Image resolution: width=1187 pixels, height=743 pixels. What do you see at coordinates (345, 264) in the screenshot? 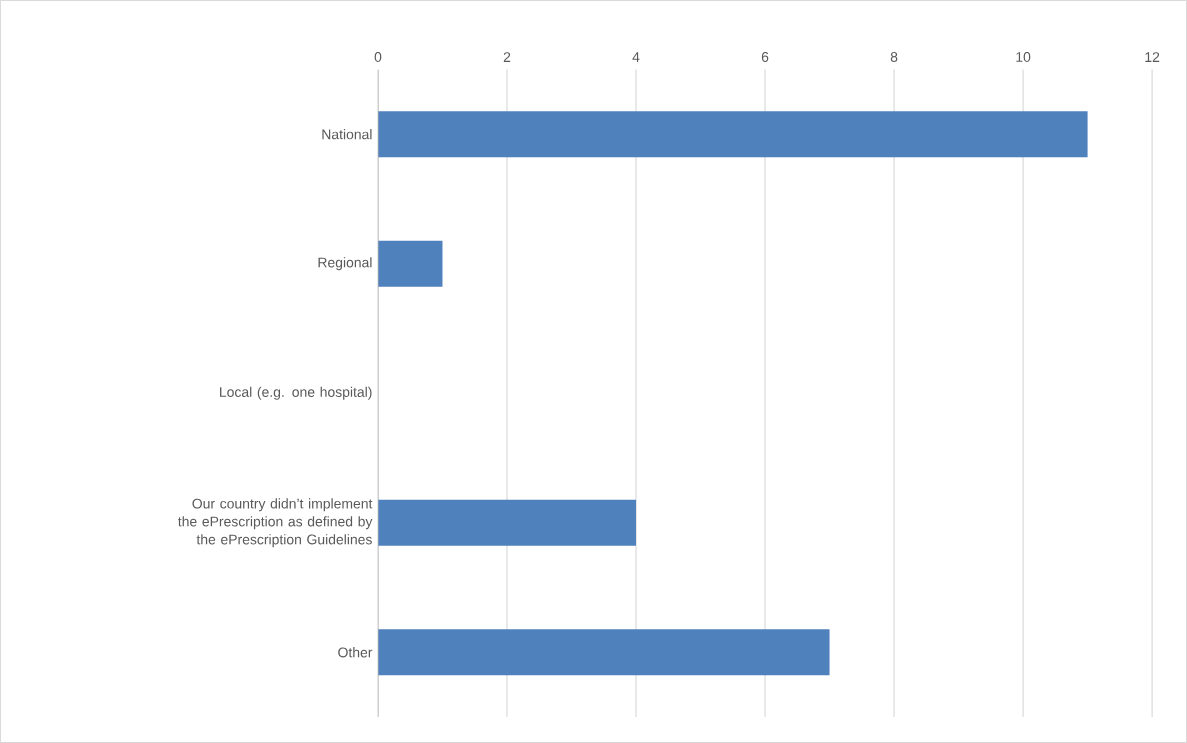
I see `y-tick-label: Regional` at bounding box center [345, 264].